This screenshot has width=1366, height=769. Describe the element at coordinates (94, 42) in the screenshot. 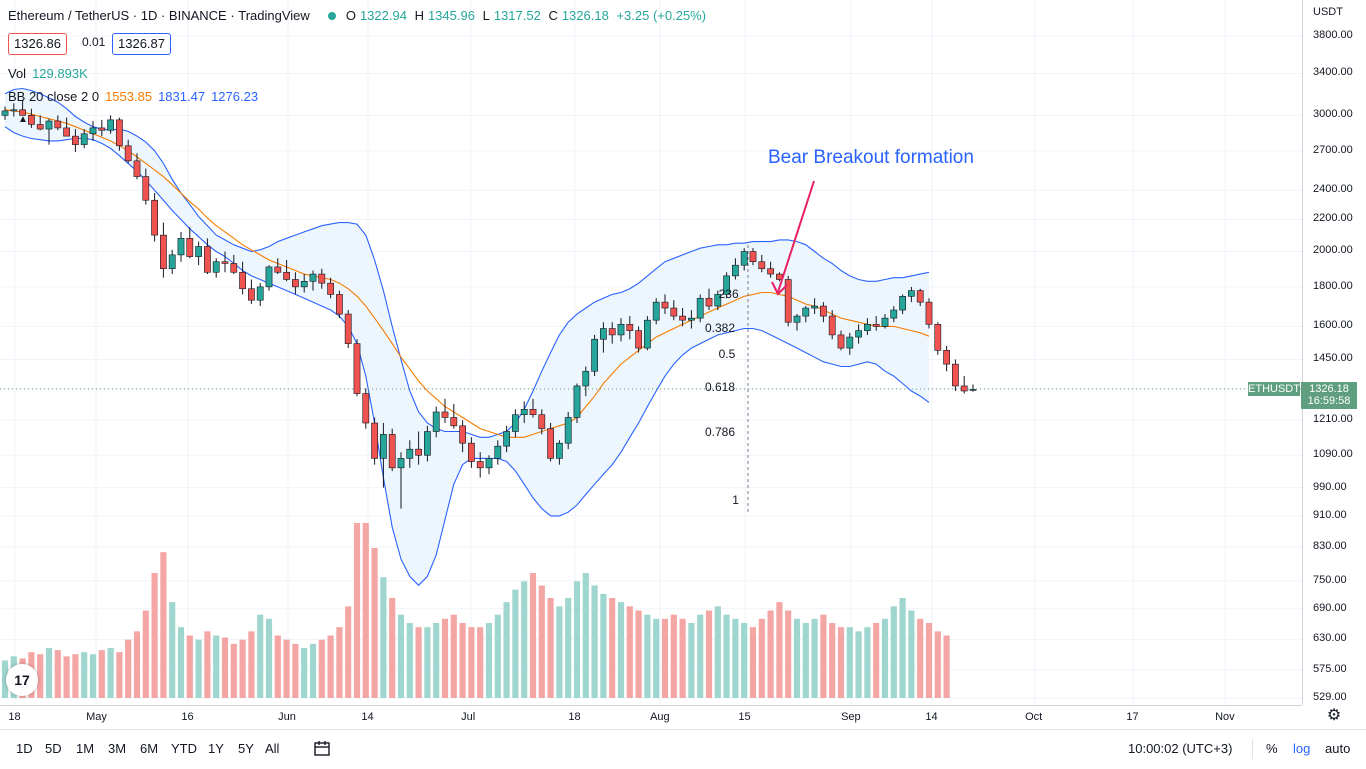

I see `spread-value: 0.01` at that location.